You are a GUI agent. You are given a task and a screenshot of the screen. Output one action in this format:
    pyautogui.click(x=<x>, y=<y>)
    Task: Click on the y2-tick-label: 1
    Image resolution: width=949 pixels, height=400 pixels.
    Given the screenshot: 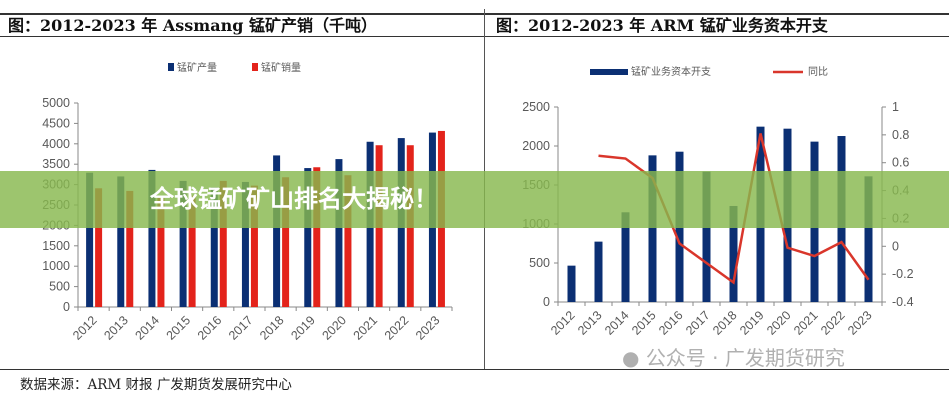 What is the action you would take?
    pyautogui.click(x=895, y=107)
    